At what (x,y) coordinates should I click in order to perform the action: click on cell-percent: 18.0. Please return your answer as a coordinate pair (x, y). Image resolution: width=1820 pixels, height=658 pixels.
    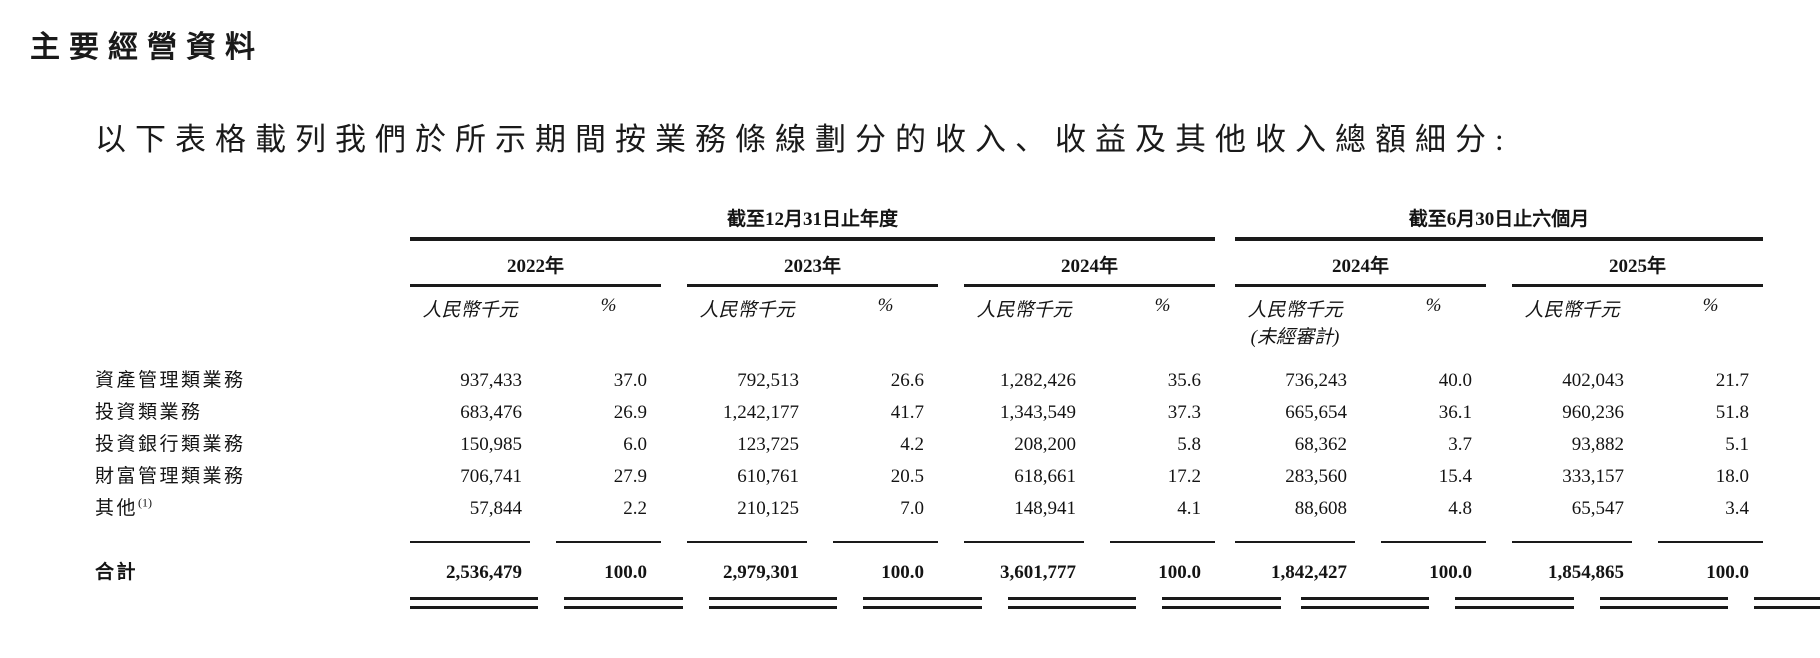
    Looking at the image, I should click on (1732, 477).